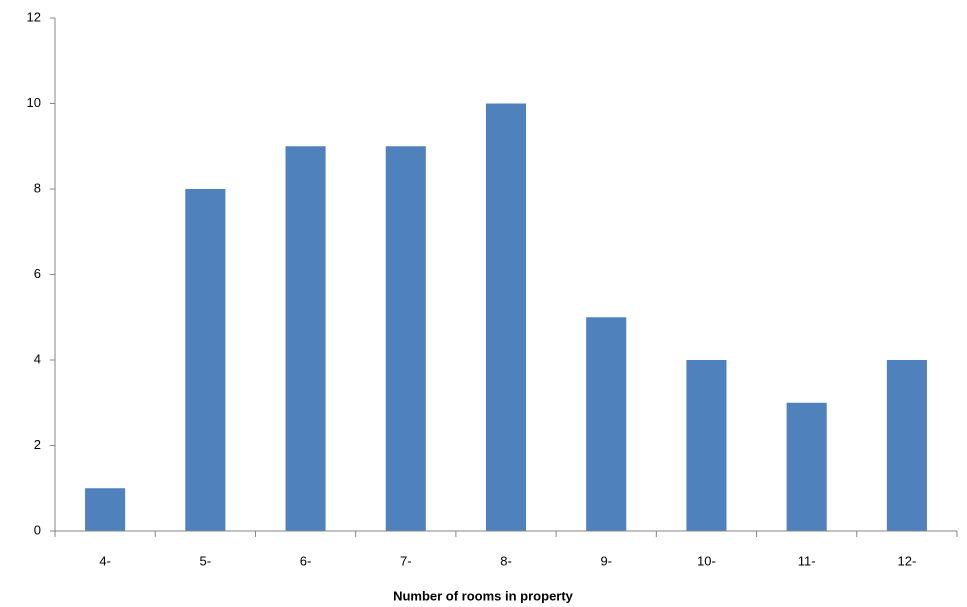  What do you see at coordinates (37, 187) in the screenshot?
I see `y-tick-label: 8` at bounding box center [37, 187].